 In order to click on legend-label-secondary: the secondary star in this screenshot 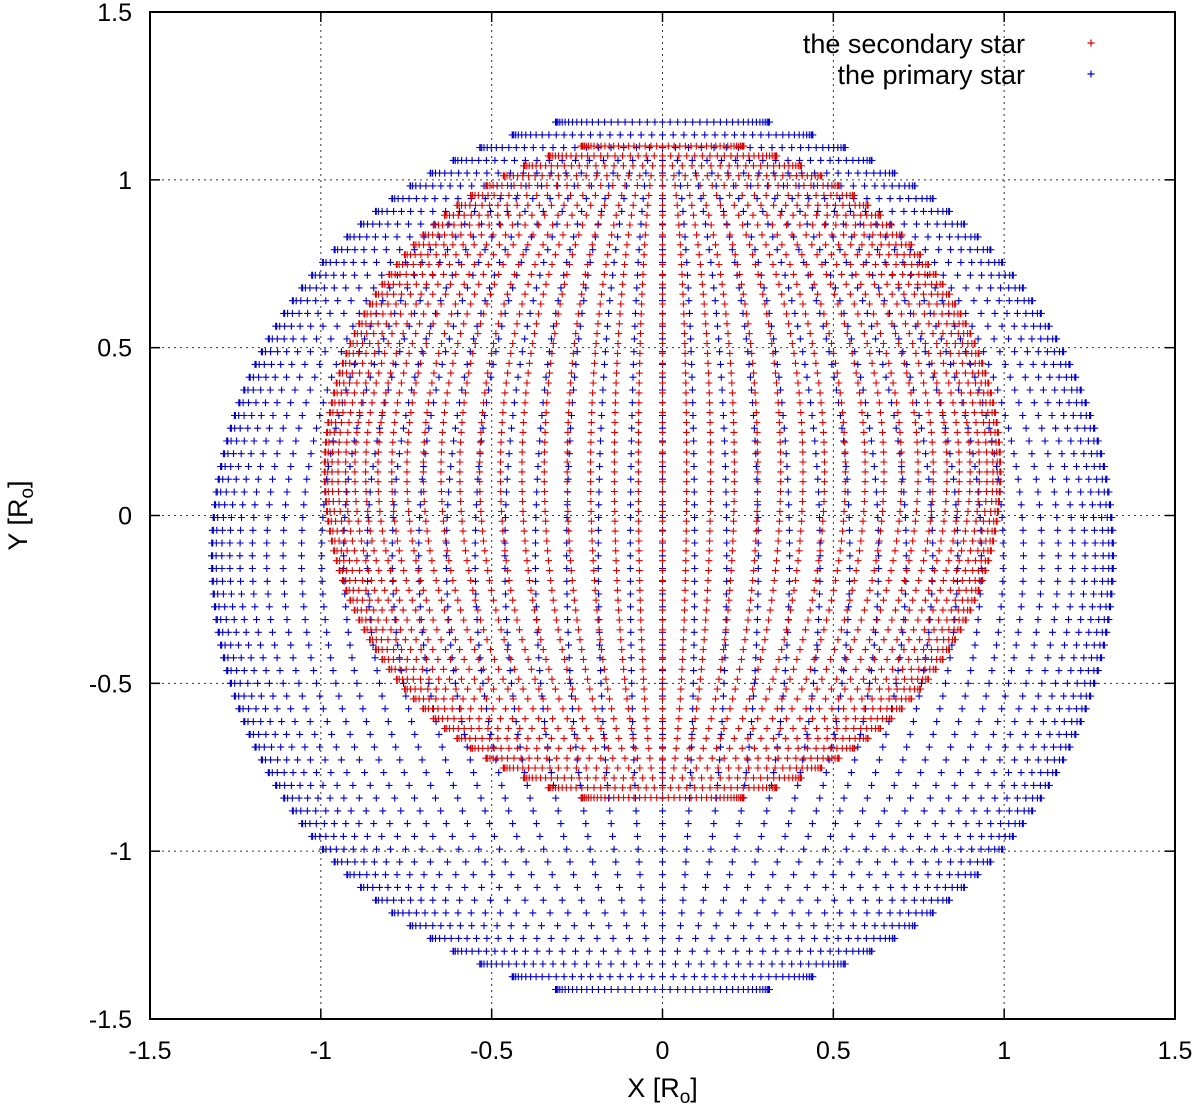, I will do `click(914, 44)`.